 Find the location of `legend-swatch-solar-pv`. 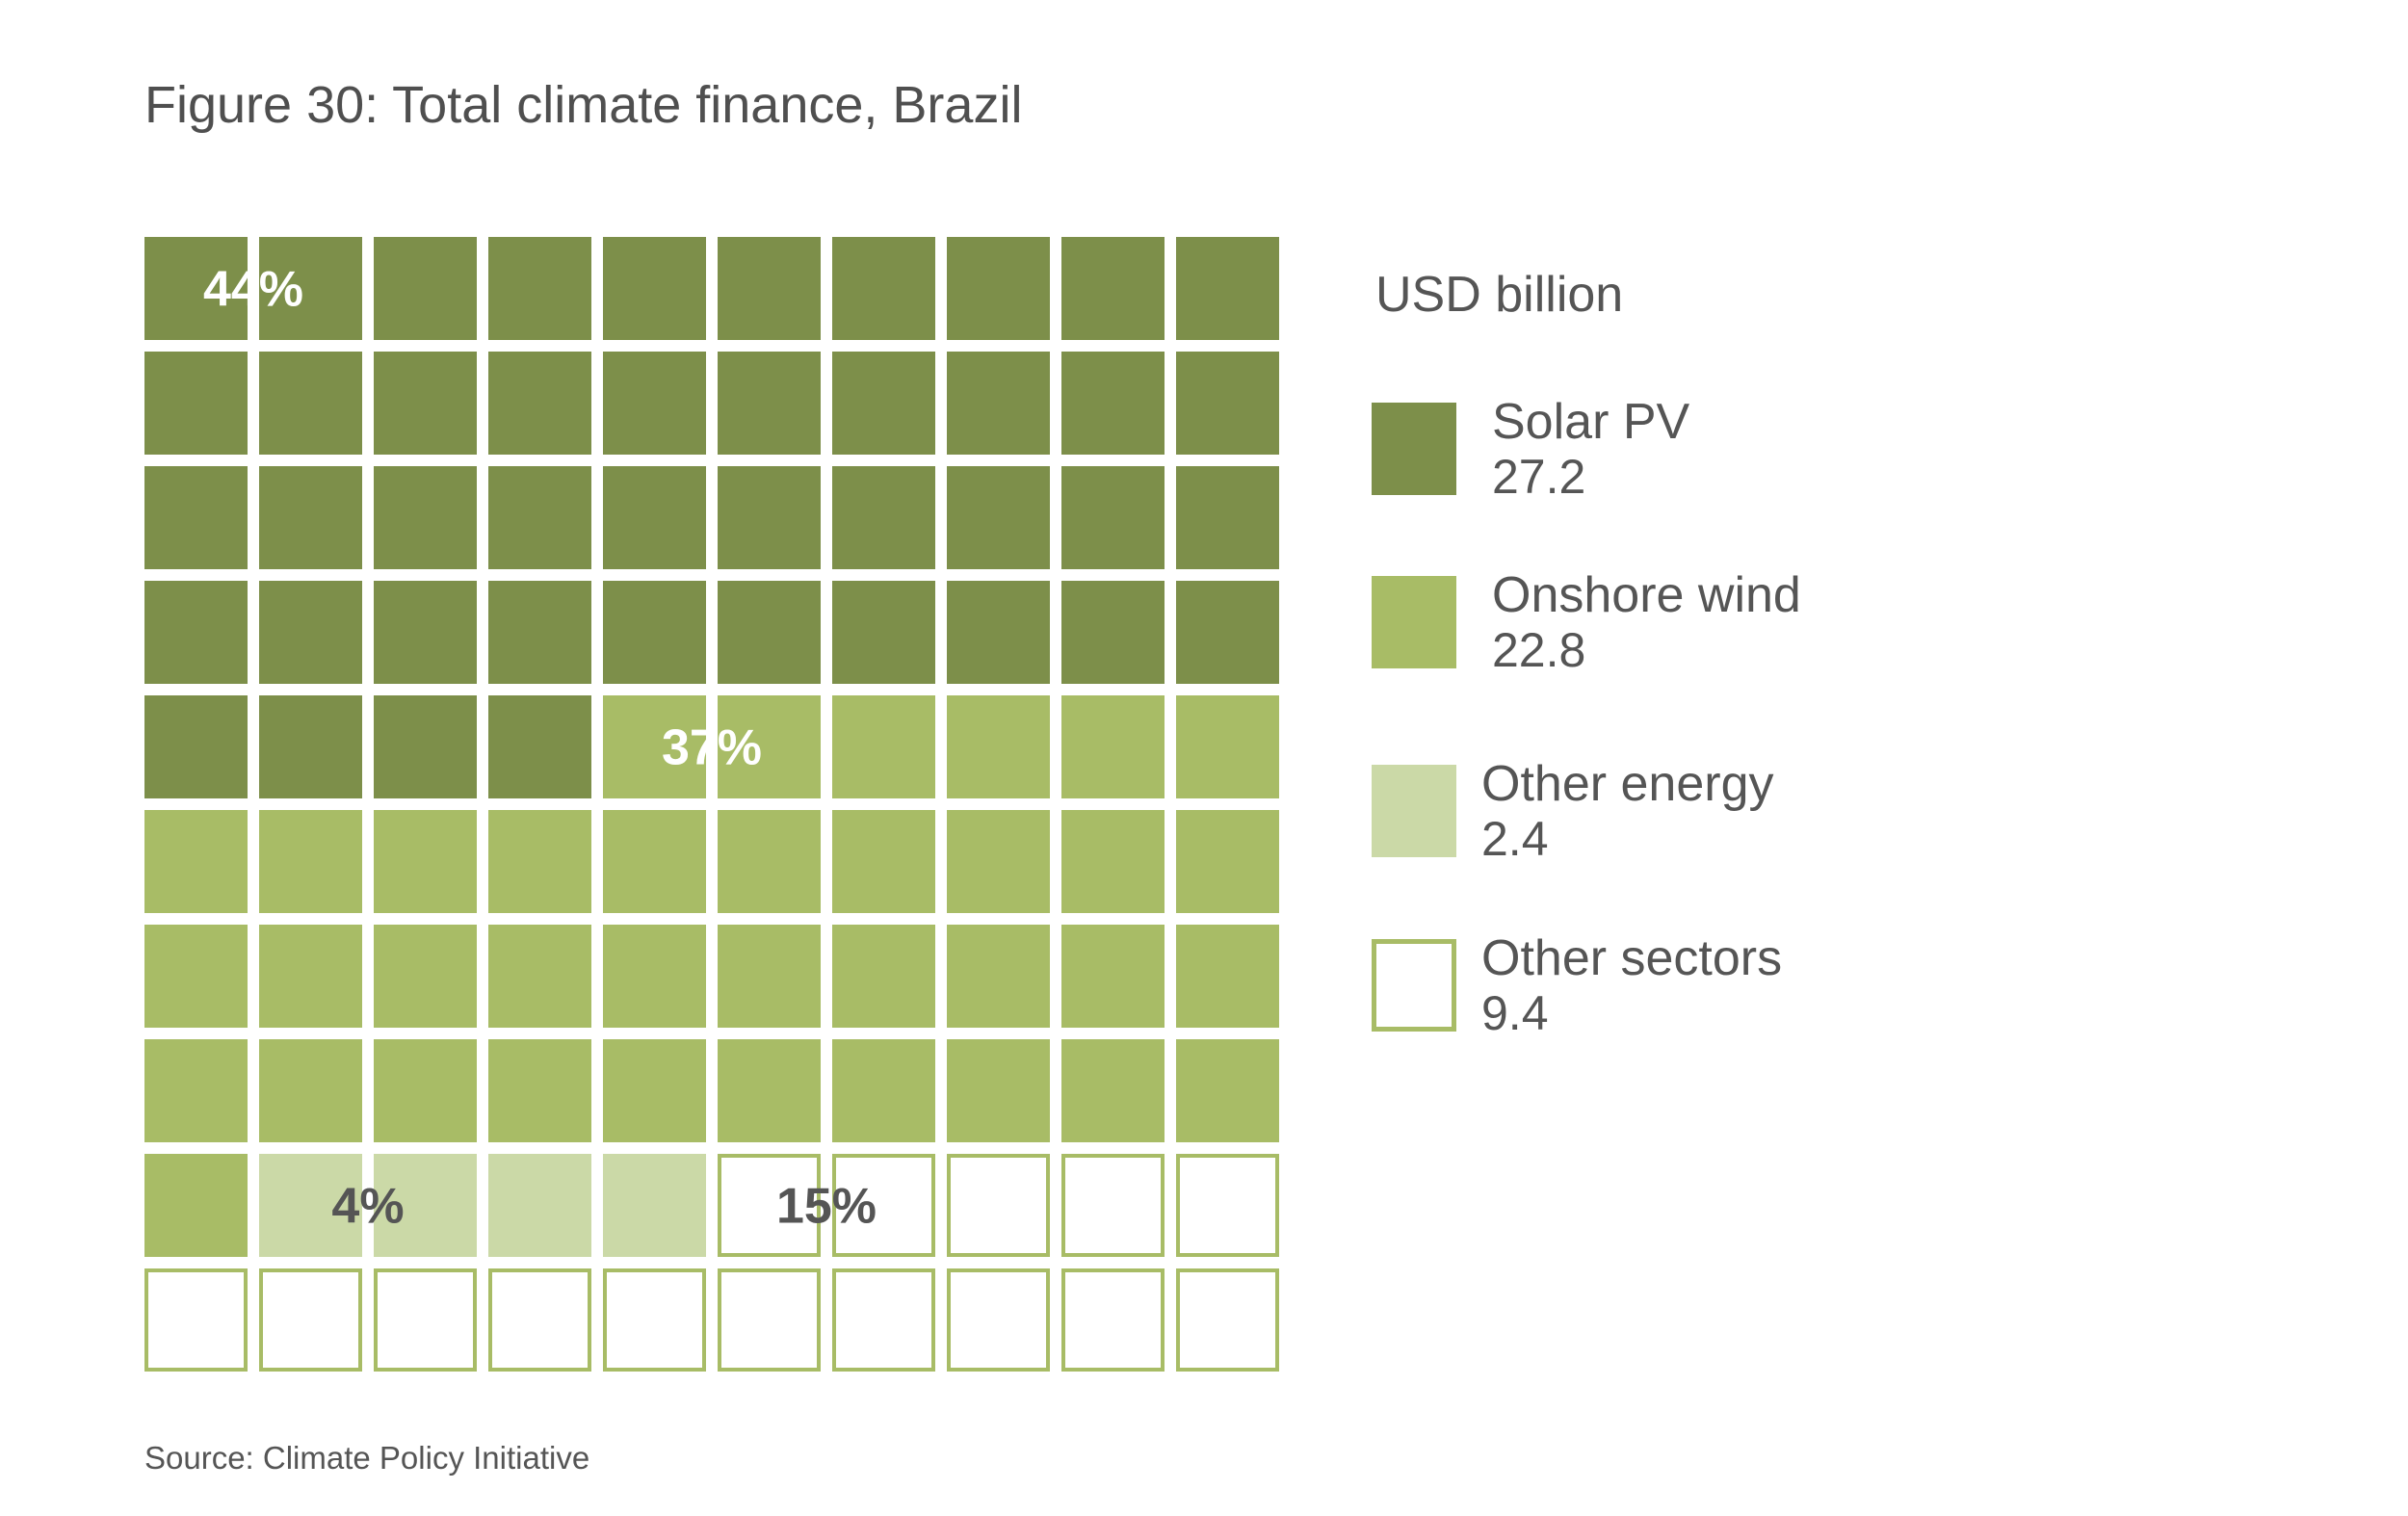

legend-swatch-solar-pv is located at coordinates (1414, 449).